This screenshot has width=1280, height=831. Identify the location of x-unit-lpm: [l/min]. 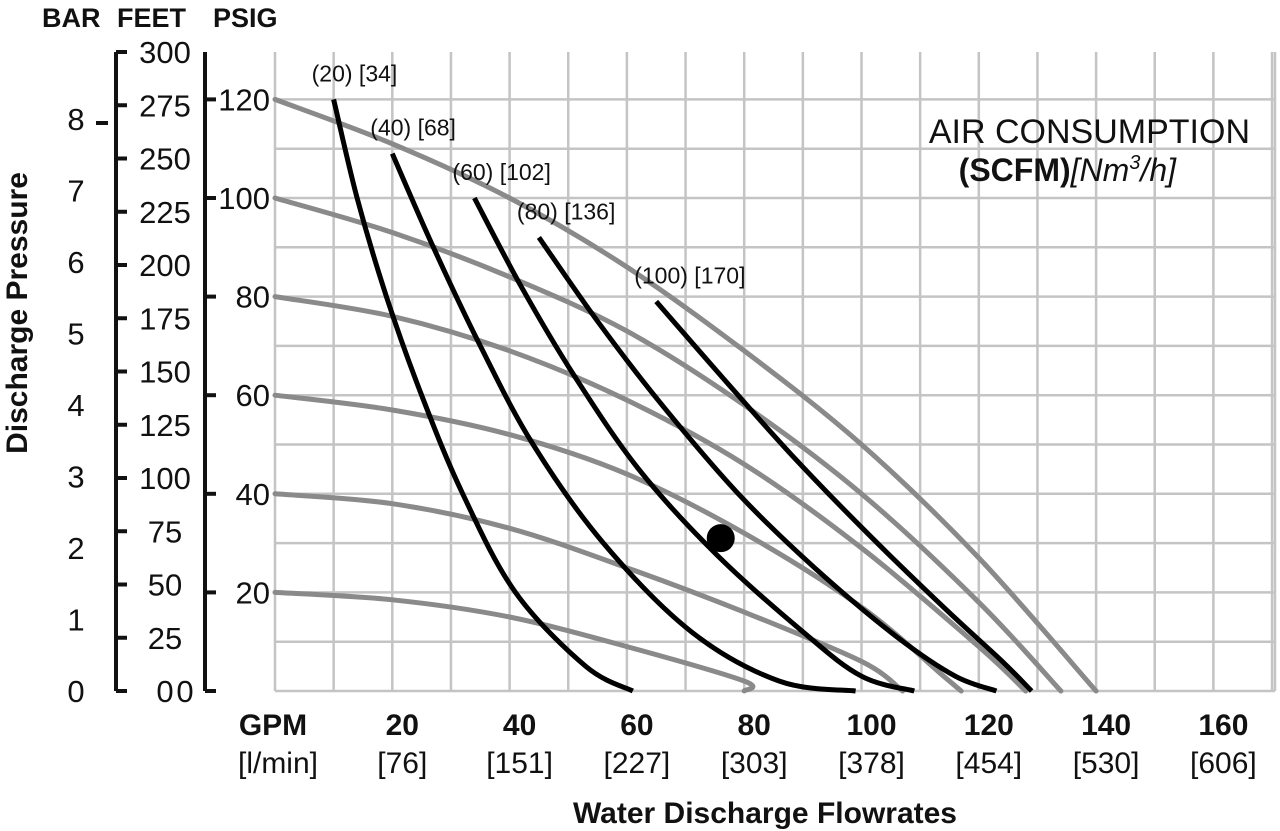
(278, 763).